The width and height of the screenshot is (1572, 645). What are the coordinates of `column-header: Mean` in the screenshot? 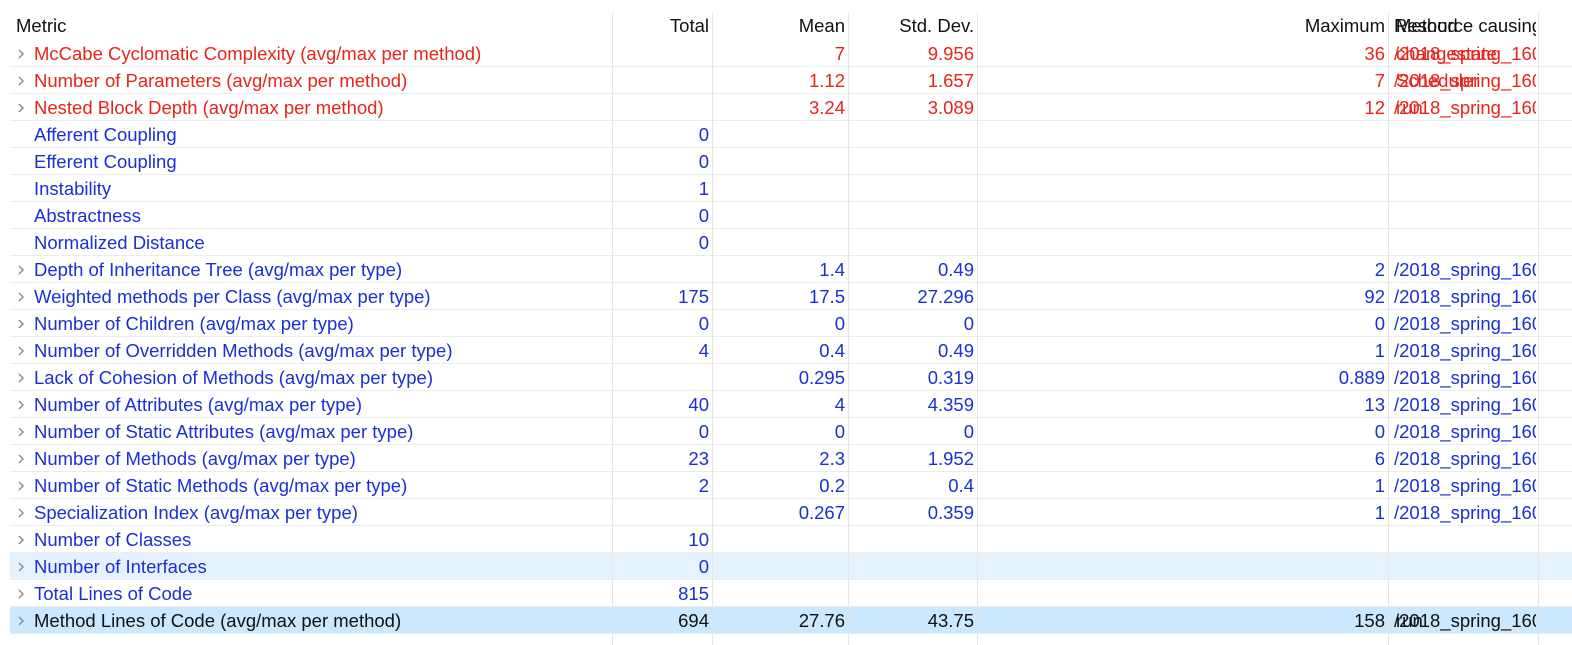 It's located at (821, 25).